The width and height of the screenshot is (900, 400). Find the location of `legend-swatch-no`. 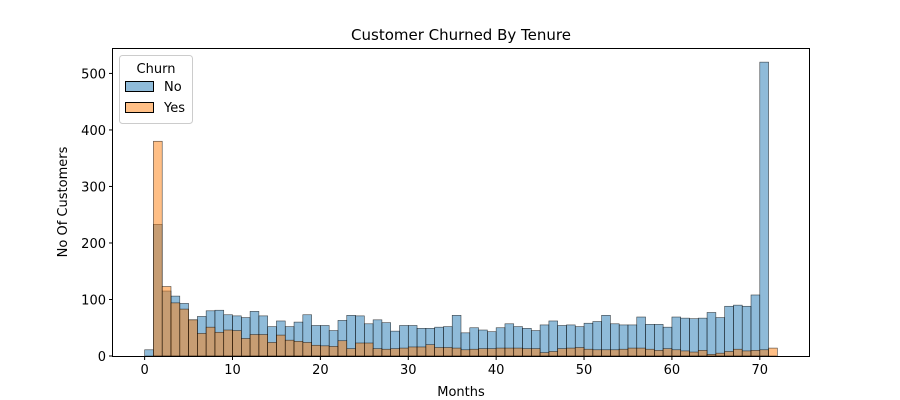

legend-swatch-no is located at coordinates (139, 86).